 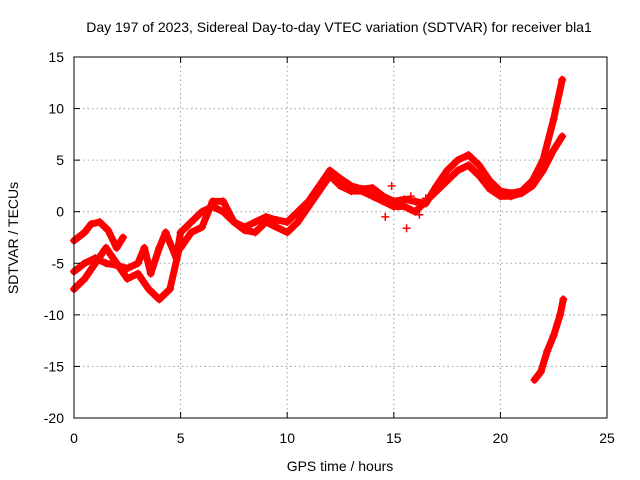 I want to click on series-track-e, so click(x=549, y=339).